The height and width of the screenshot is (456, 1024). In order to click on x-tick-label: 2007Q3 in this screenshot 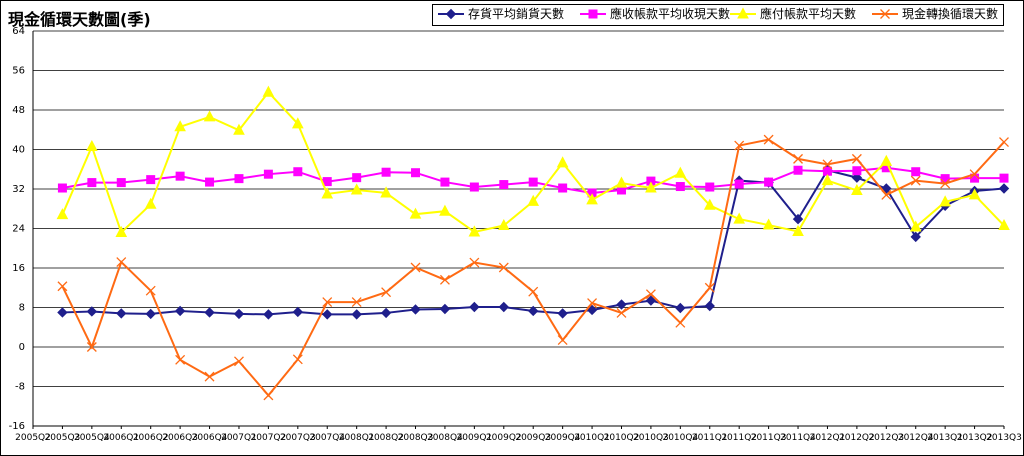, I will do `click(298, 438)`.